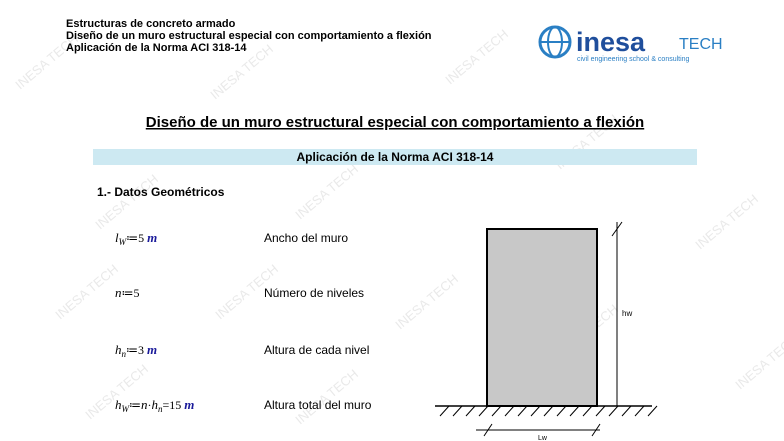  I want to click on row-description: Ancho del muro, so click(306, 238).